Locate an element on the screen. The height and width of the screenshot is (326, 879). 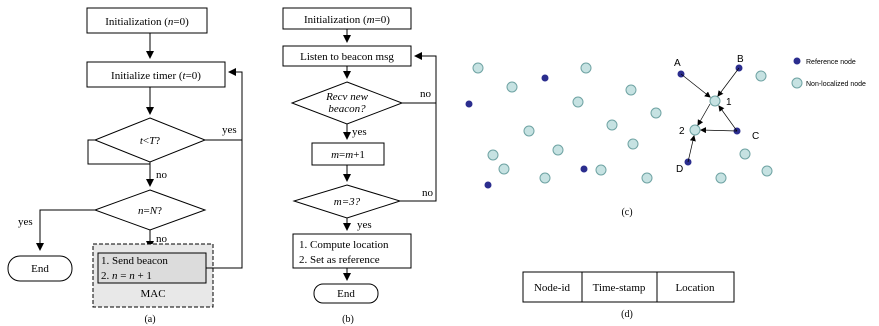
b-incr-text: m=m+1 is located at coordinates (348, 155).